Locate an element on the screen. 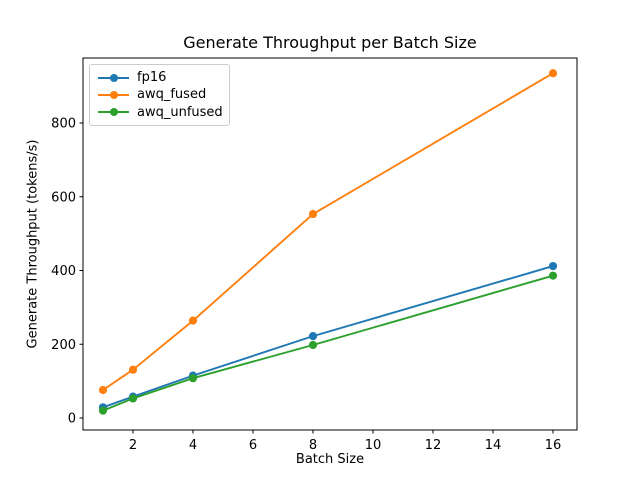 This screenshot has height=480, width=640. x-tick-label: 8 is located at coordinates (313, 445).